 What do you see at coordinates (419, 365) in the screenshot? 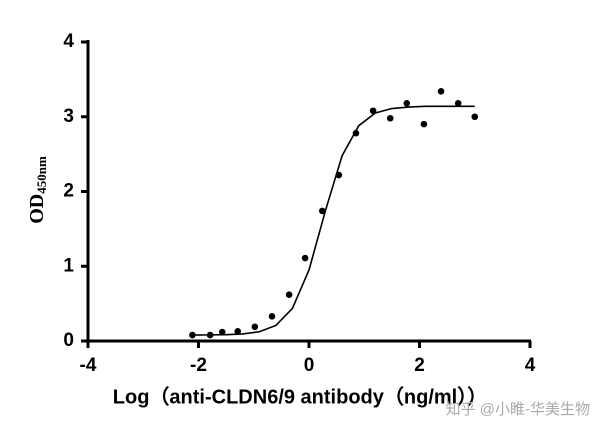
I see `x-tick-label: 2` at bounding box center [419, 365].